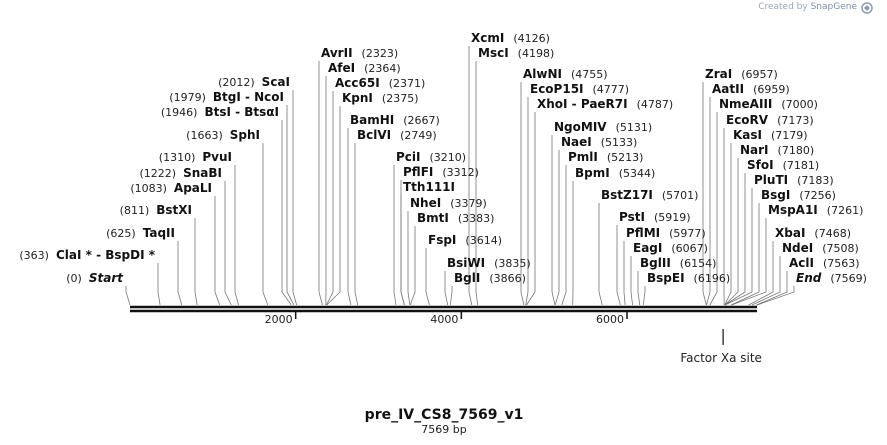 This screenshot has width=887, height=445. Describe the element at coordinates (576, 142) in the screenshot. I see `site-name-naei: NaeI` at that location.